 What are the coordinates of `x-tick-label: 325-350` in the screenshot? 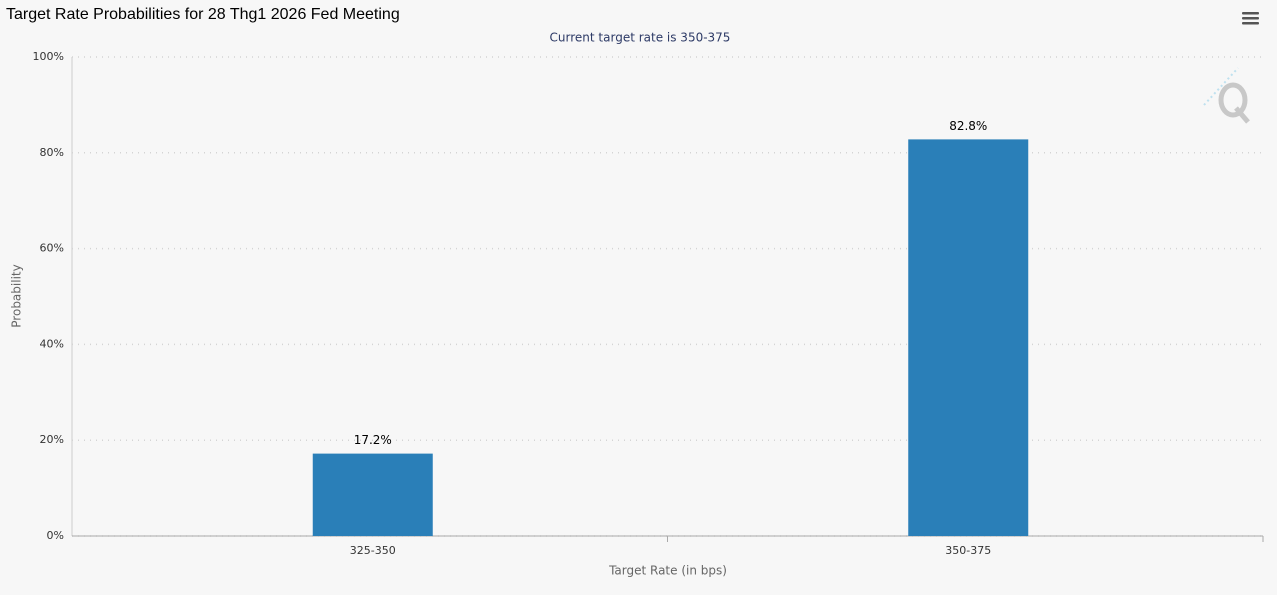 It's located at (373, 550).